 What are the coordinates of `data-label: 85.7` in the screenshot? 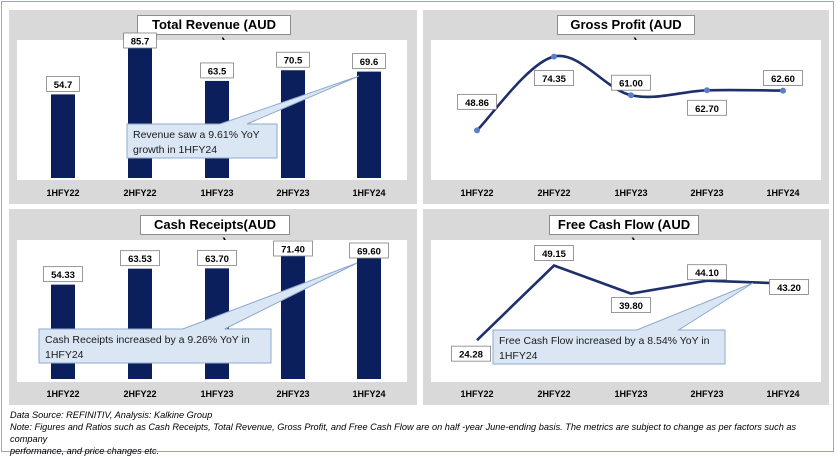 It's located at (140, 42).